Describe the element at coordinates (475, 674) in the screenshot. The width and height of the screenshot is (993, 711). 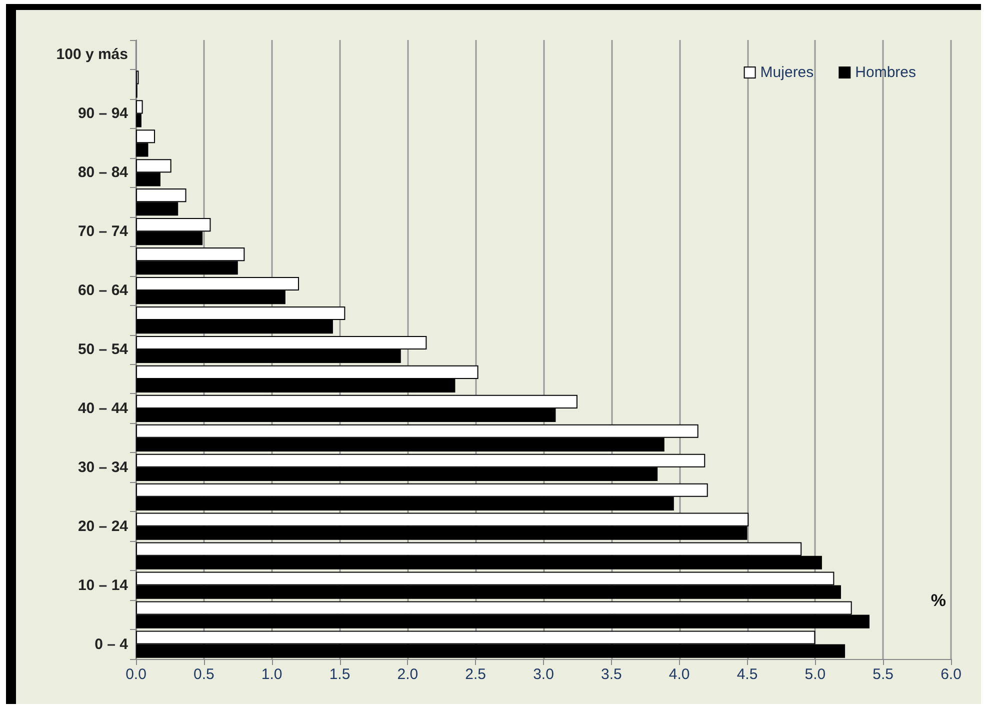
I see `x-tick-label: 2.5` at that location.